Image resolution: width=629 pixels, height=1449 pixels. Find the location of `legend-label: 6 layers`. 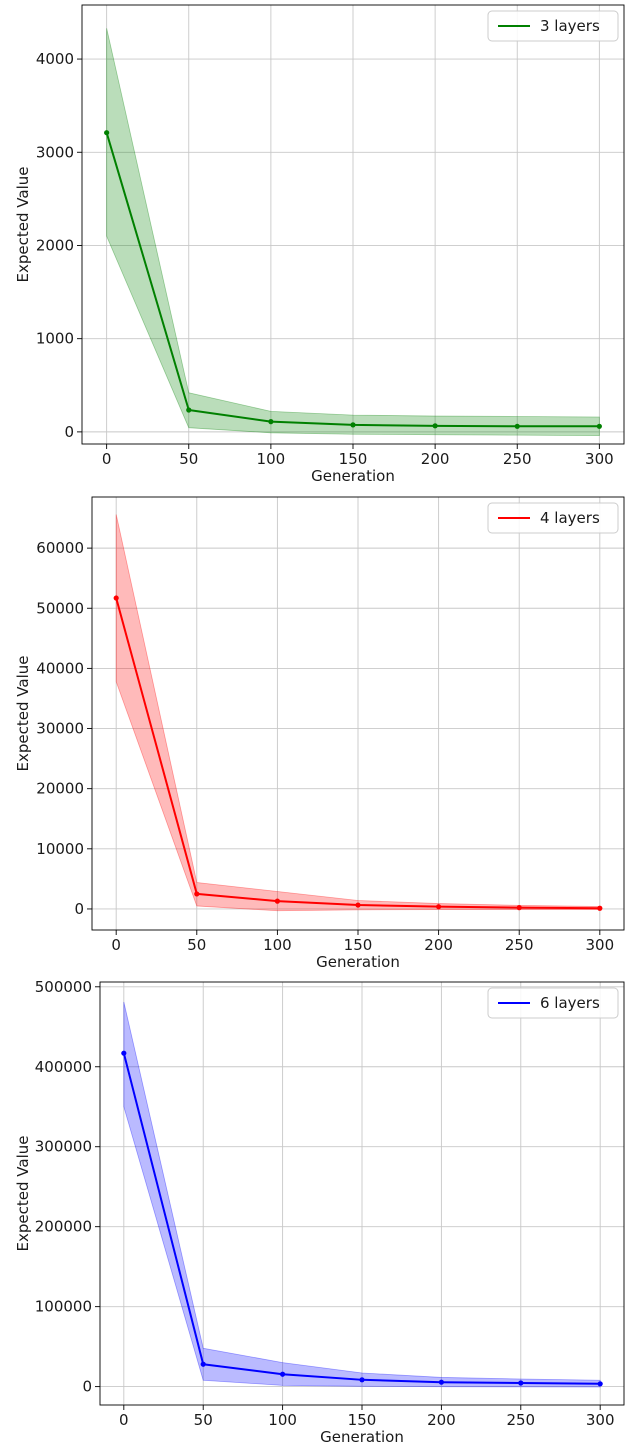

legend-label: 6 layers is located at coordinates (570, 1003).